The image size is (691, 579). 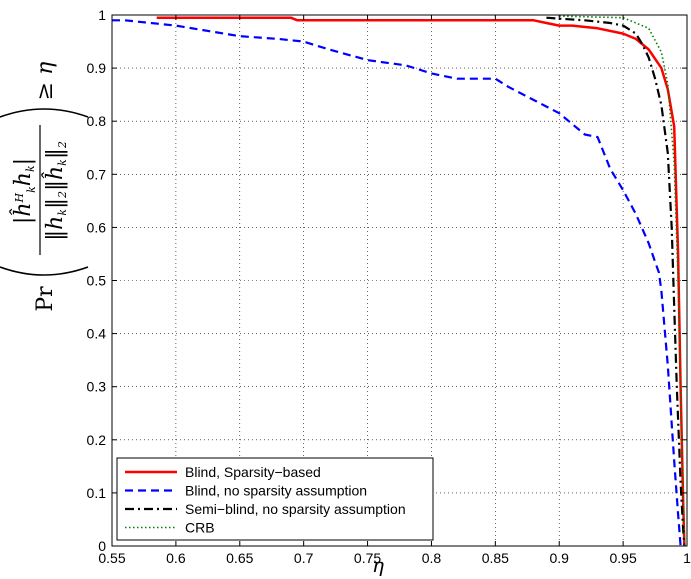 What do you see at coordinates (97, 493) in the screenshot?
I see `y-tick-label: 0.1` at bounding box center [97, 493].